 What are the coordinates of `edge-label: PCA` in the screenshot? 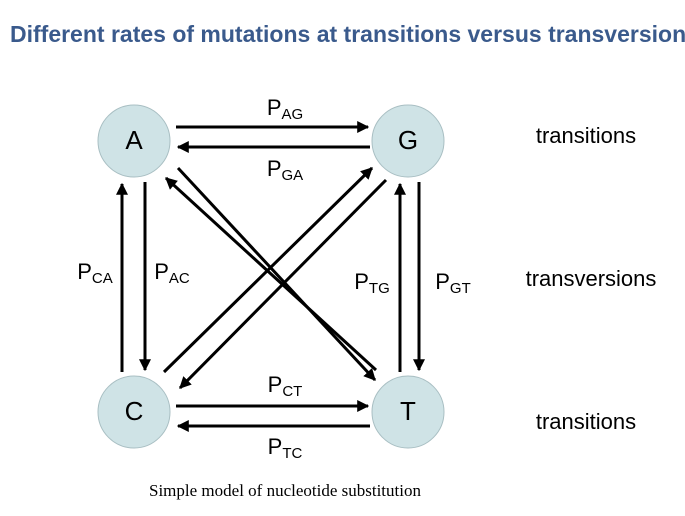 It's located at (95, 273).